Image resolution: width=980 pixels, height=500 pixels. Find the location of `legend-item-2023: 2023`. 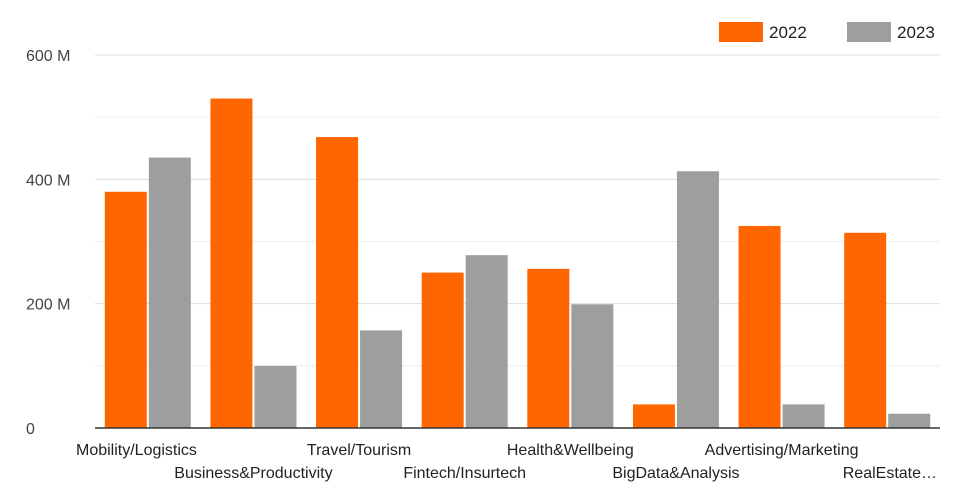

legend-item-2023: 2023 is located at coordinates (891, 32).